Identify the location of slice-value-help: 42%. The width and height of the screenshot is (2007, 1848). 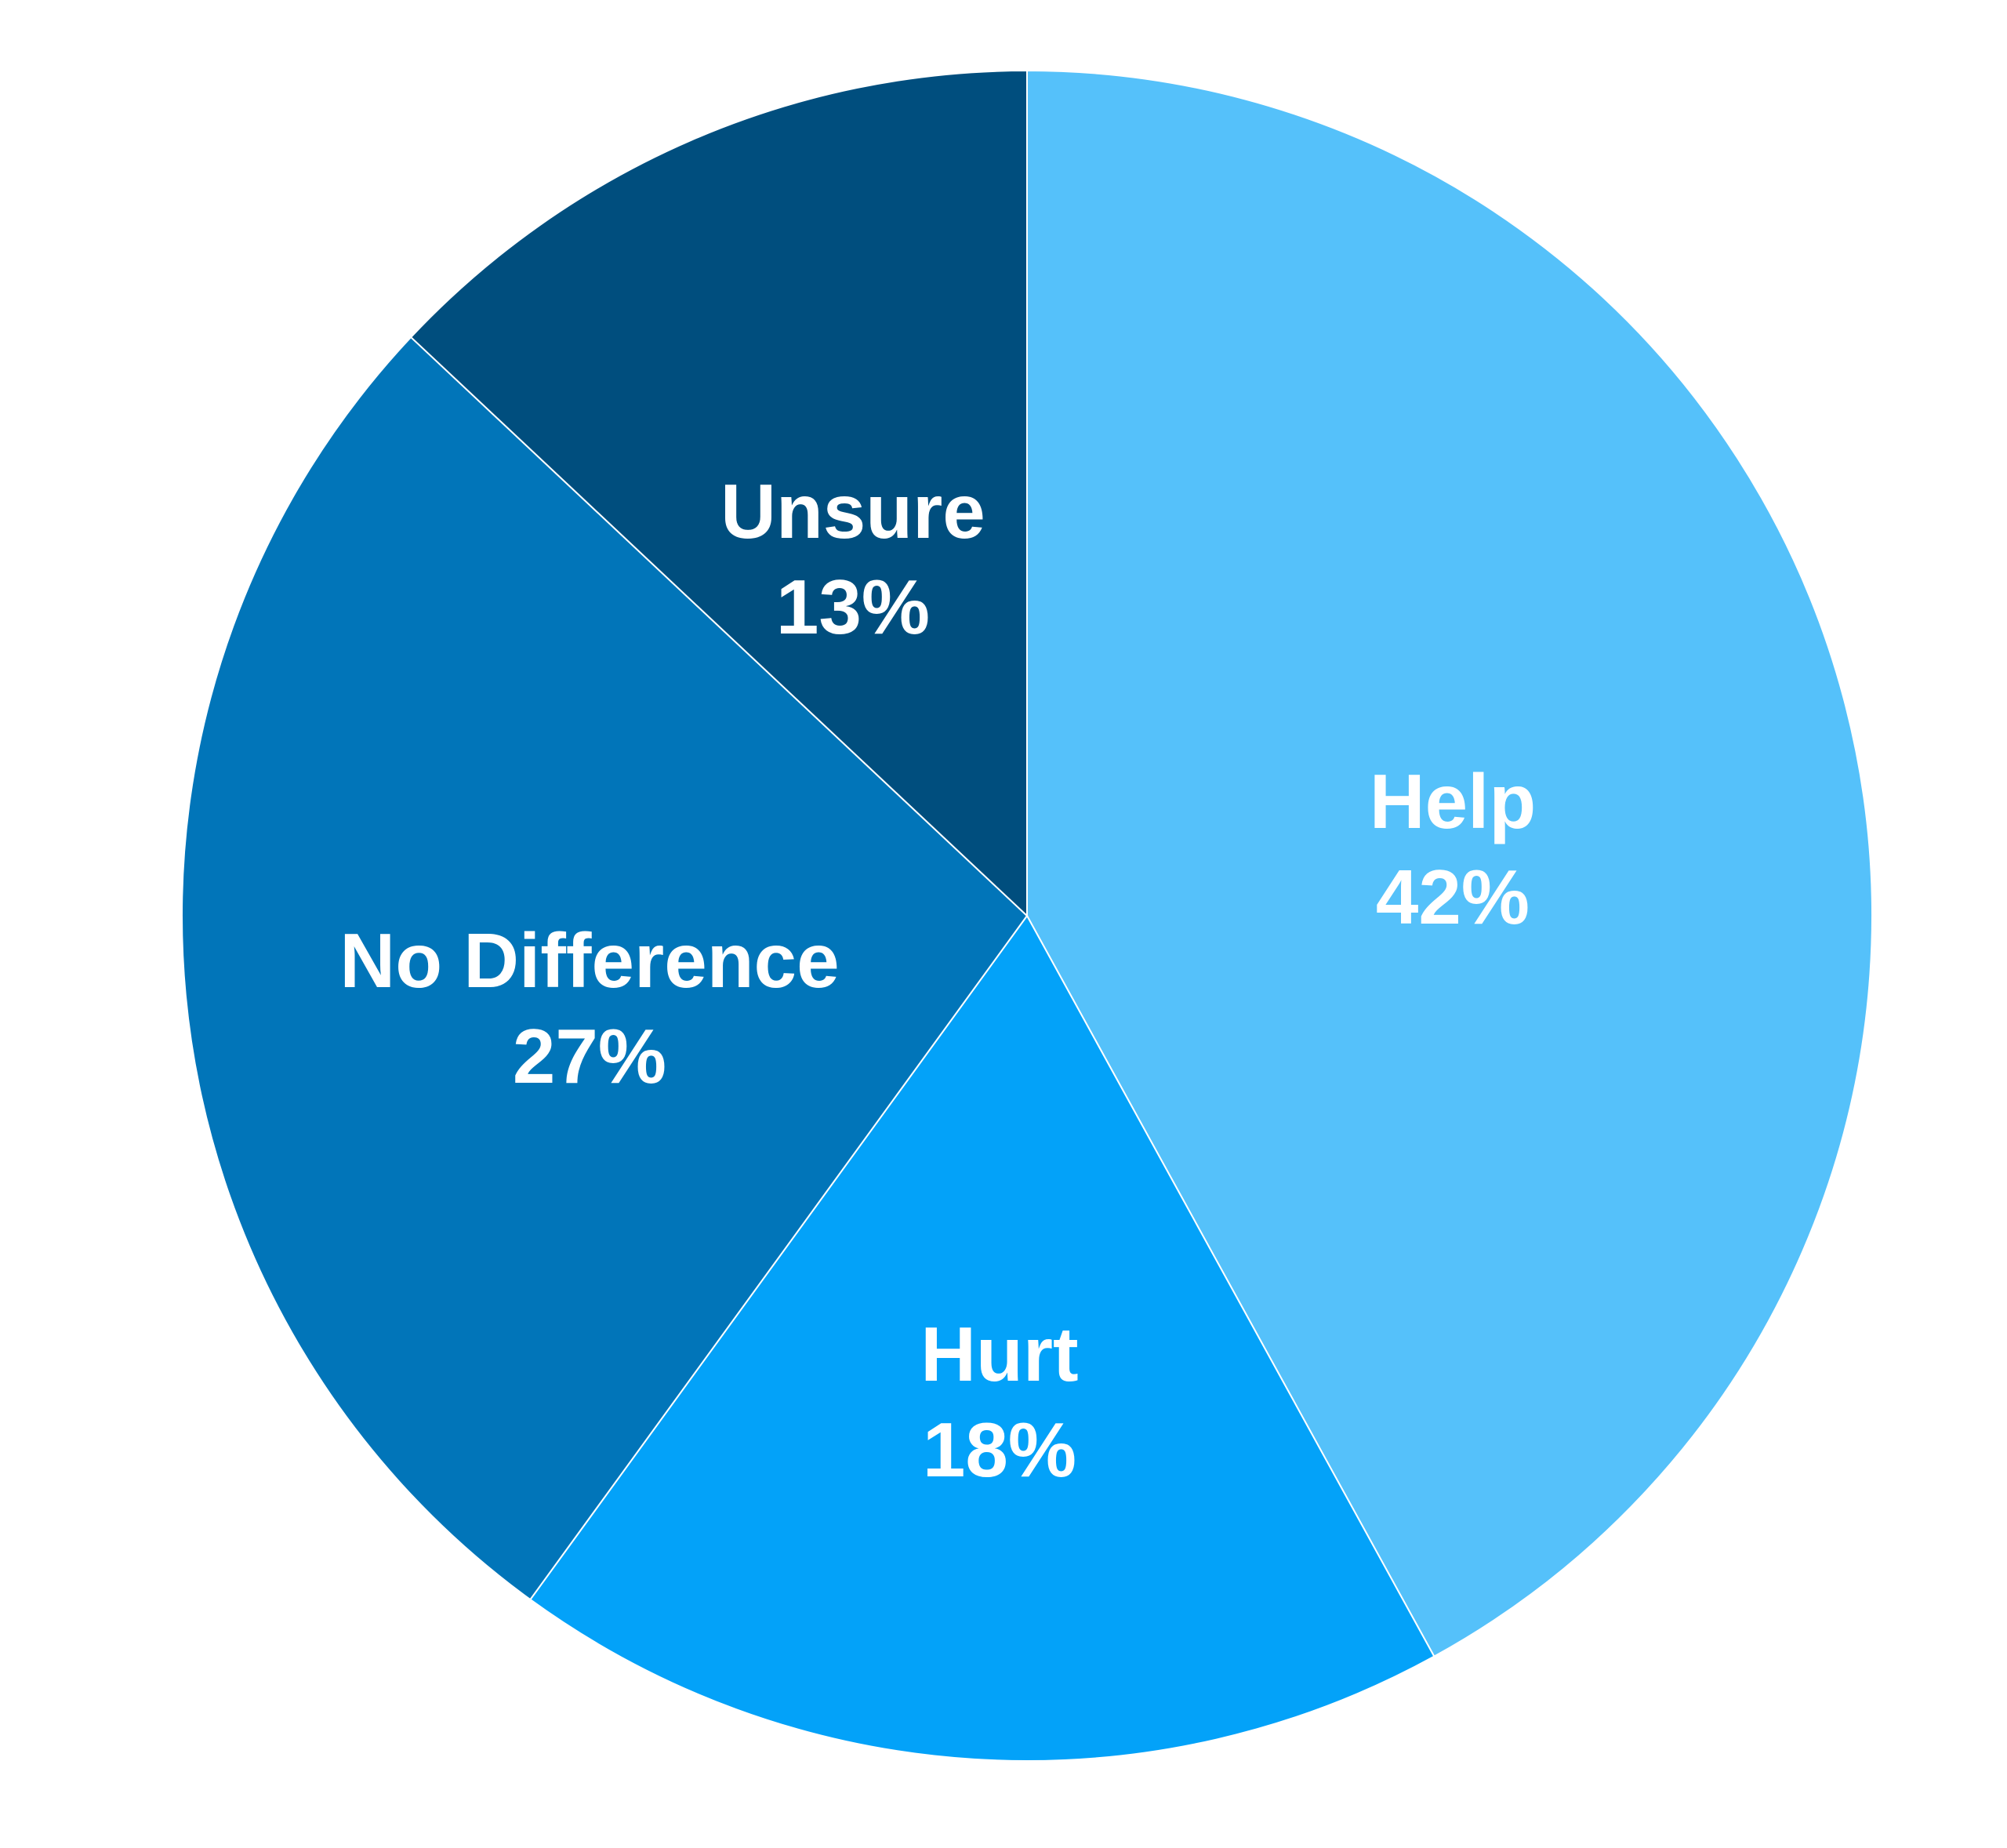
(1453, 897).